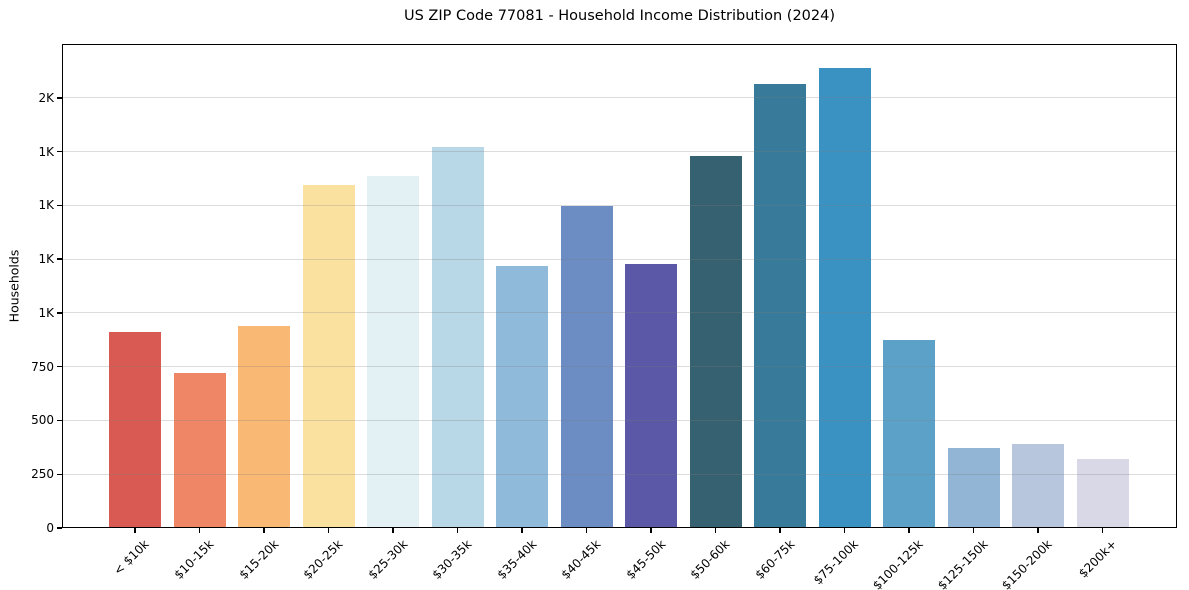  I want to click on y-tick-label: 750, so click(42, 366).